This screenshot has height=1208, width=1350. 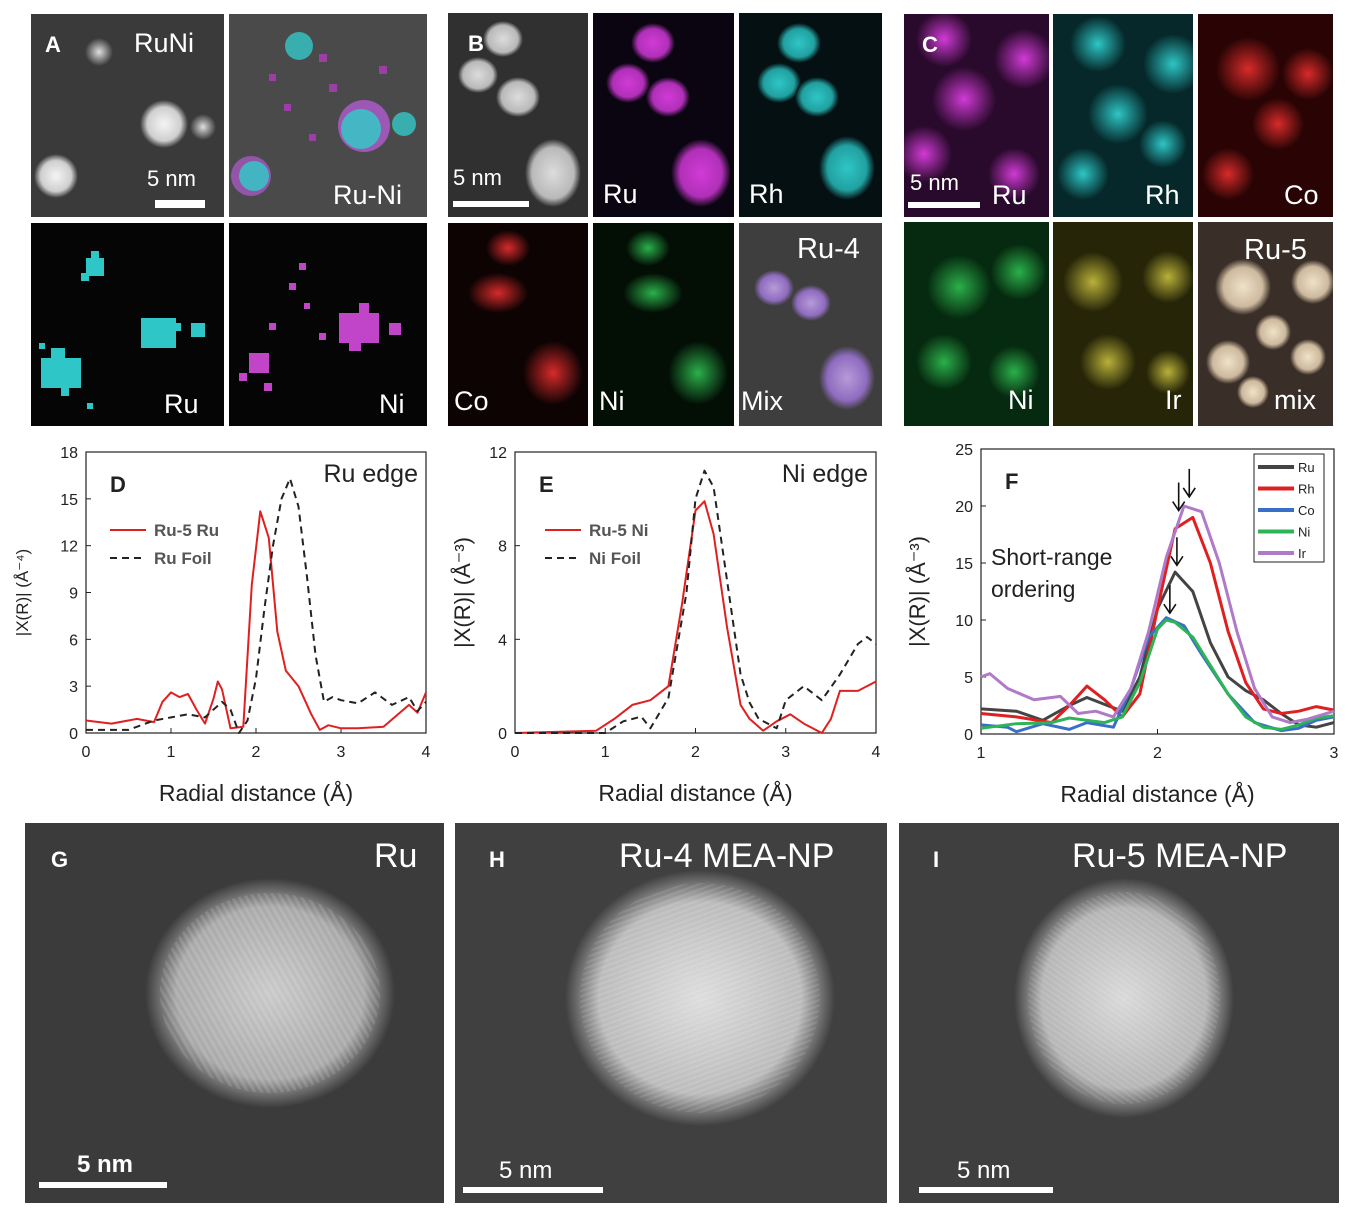 I want to click on x-tick-label: 1, so click(x=981, y=753).